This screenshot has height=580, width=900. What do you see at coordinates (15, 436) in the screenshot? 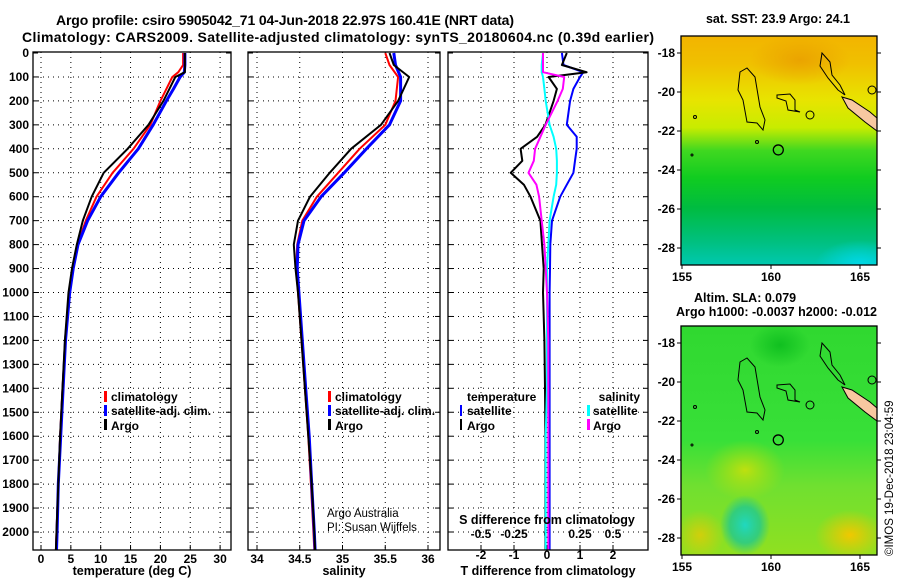
I see `y-tick-label: 1600` at bounding box center [15, 436].